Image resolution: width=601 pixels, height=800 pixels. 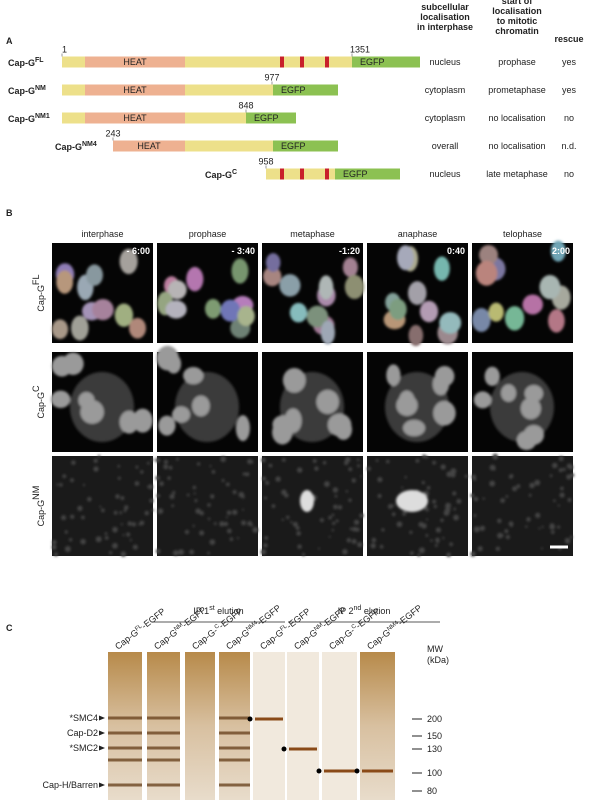 What do you see at coordinates (522, 506) in the screenshot?
I see `micrograph` at bounding box center [522, 506].